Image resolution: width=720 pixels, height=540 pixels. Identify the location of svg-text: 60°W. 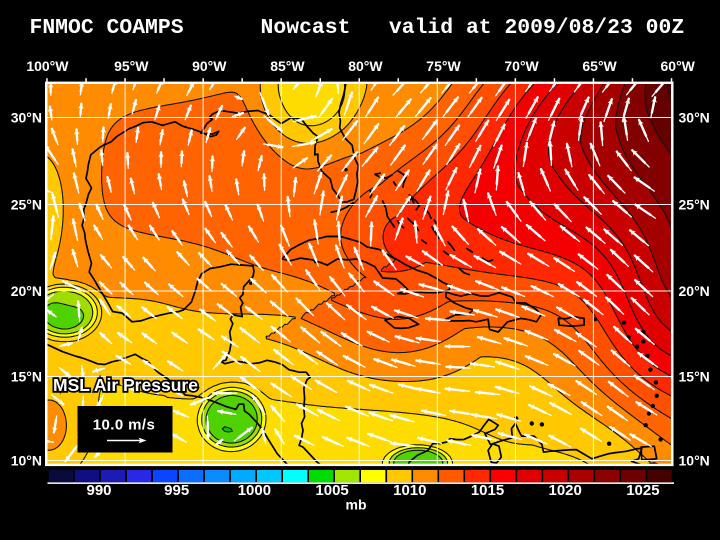
(678, 66).